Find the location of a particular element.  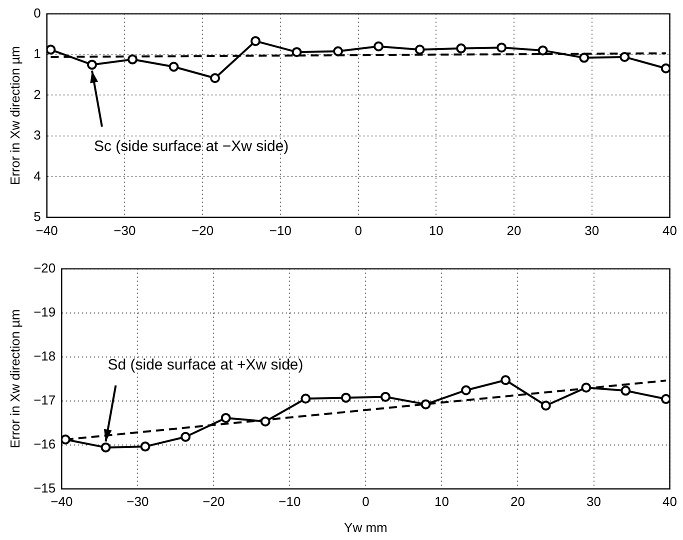

y-tick-label: 1 is located at coordinates (37, 54).